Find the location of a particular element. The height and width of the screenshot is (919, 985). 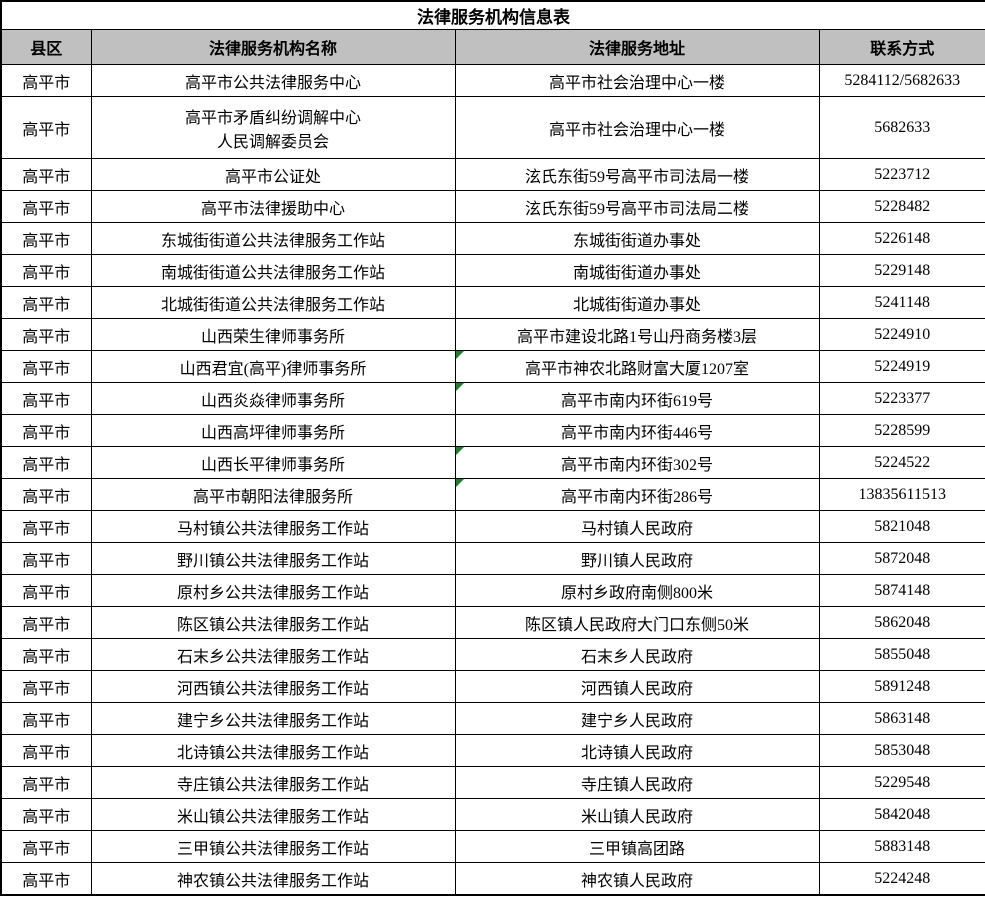

name-line-1: 高平市公共法律服务中心 is located at coordinates (272, 83).